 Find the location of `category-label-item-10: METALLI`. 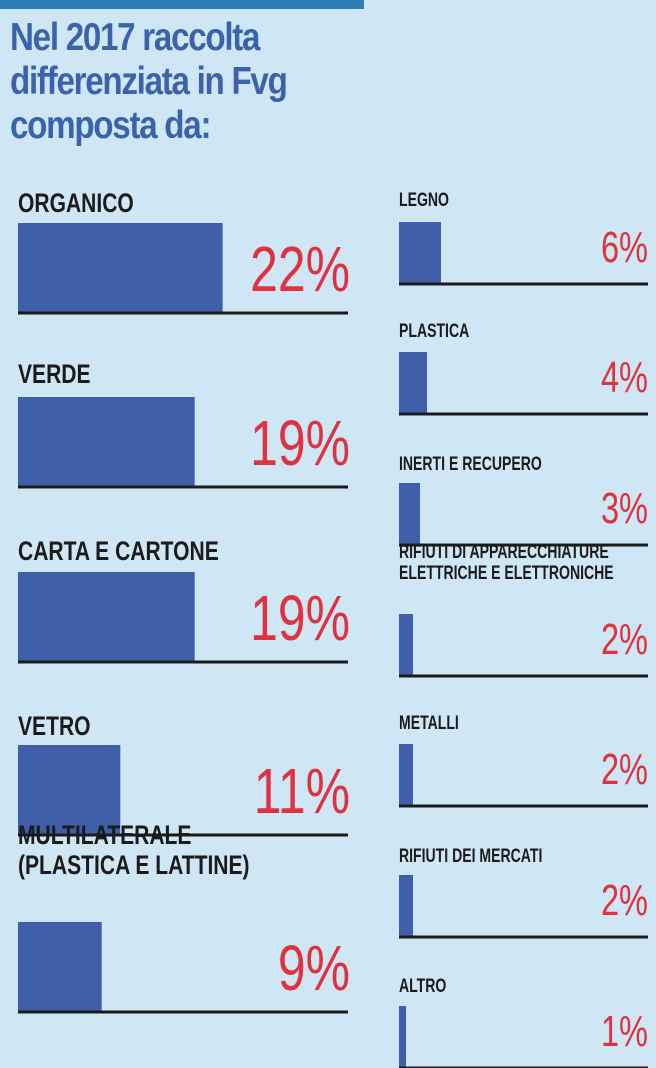

category-label-item-10: METALLI is located at coordinates (429, 723).